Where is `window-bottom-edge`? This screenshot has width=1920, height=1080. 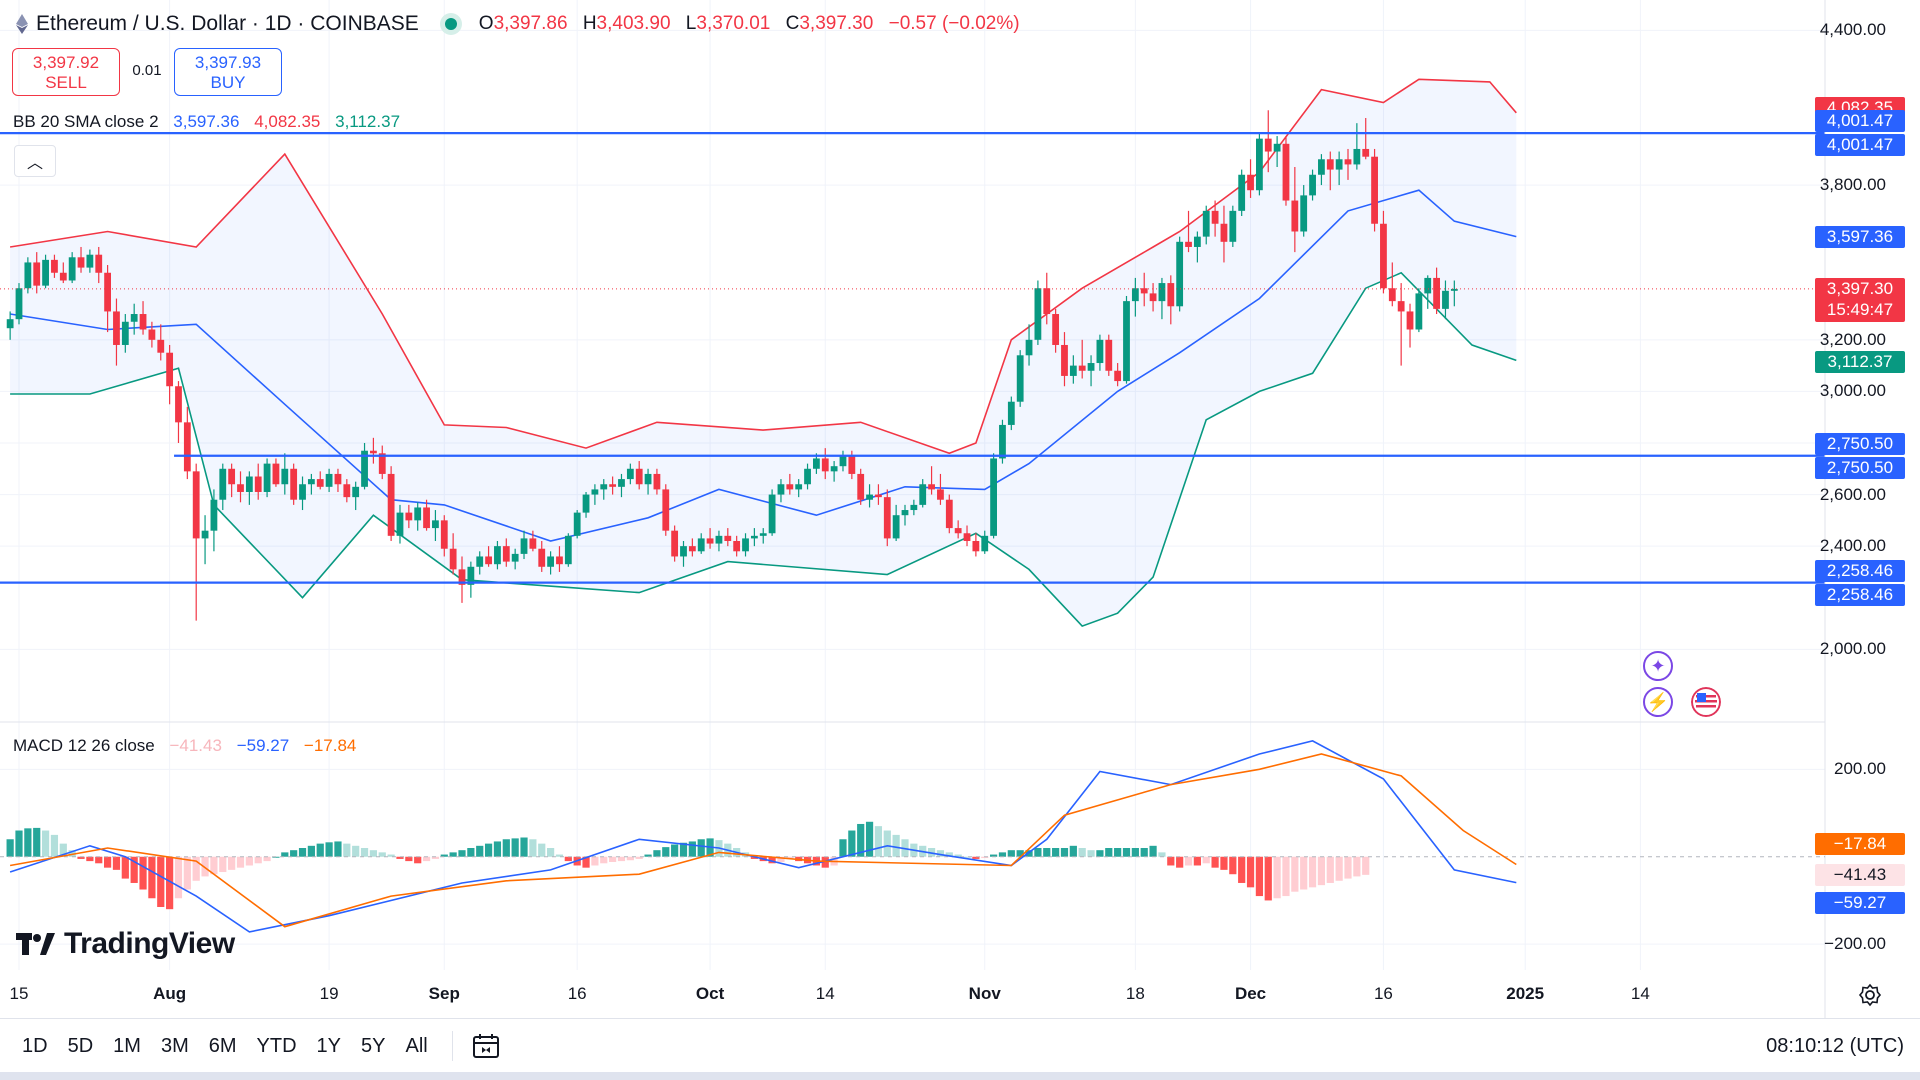 window-bottom-edge is located at coordinates (960, 1076).